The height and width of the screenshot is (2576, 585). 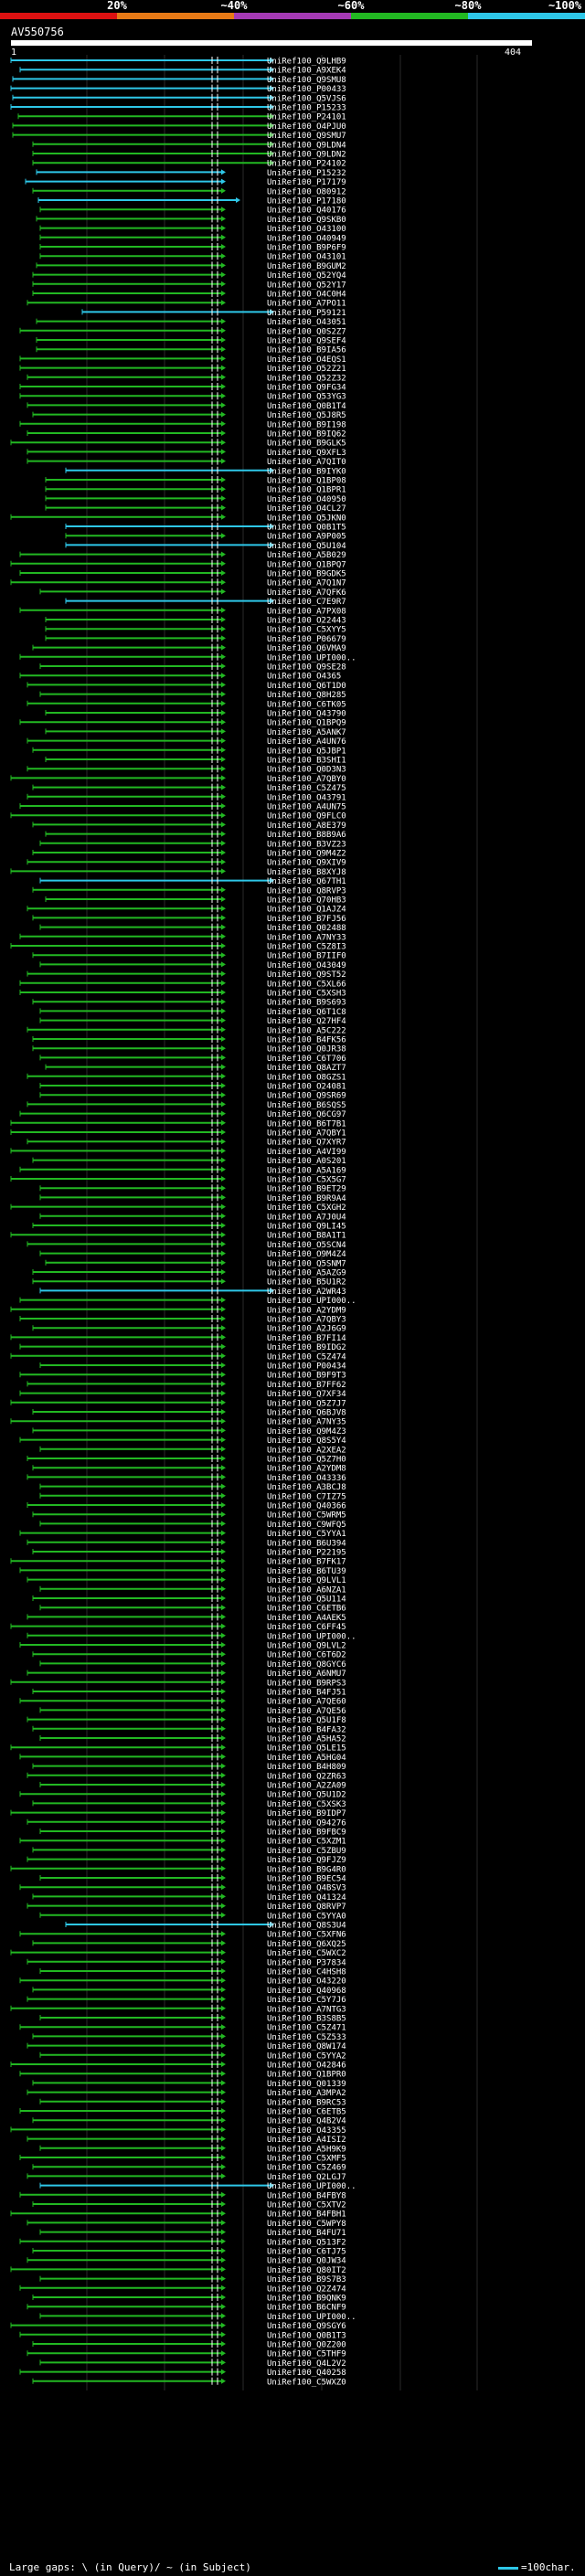 What do you see at coordinates (307, 285) in the screenshot?
I see `hit-label: UniRef100_Q52Y17` at bounding box center [307, 285].